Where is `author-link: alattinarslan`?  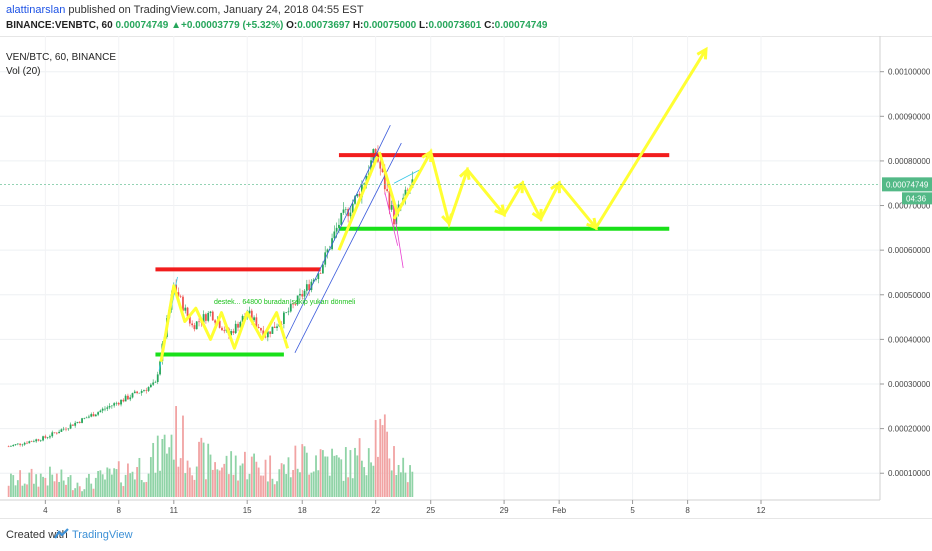
author-link: alattinarslan is located at coordinates (36, 10).